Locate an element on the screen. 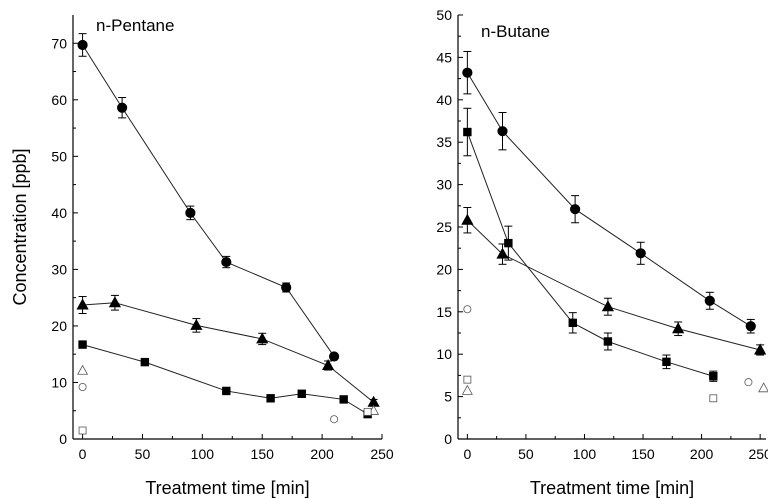 This screenshot has height=499, width=768. pentane-series-filled-triangle is located at coordinates (228, 350).